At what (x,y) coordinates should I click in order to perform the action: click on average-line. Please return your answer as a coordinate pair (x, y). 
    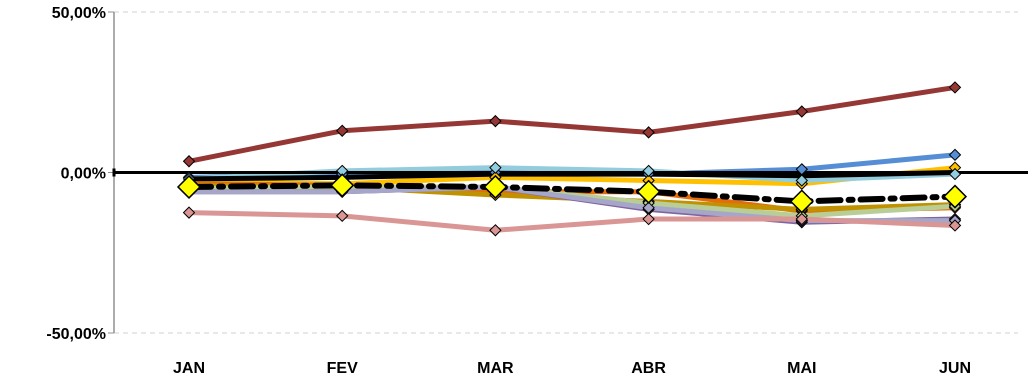
    Looking at the image, I should click on (572, 193).